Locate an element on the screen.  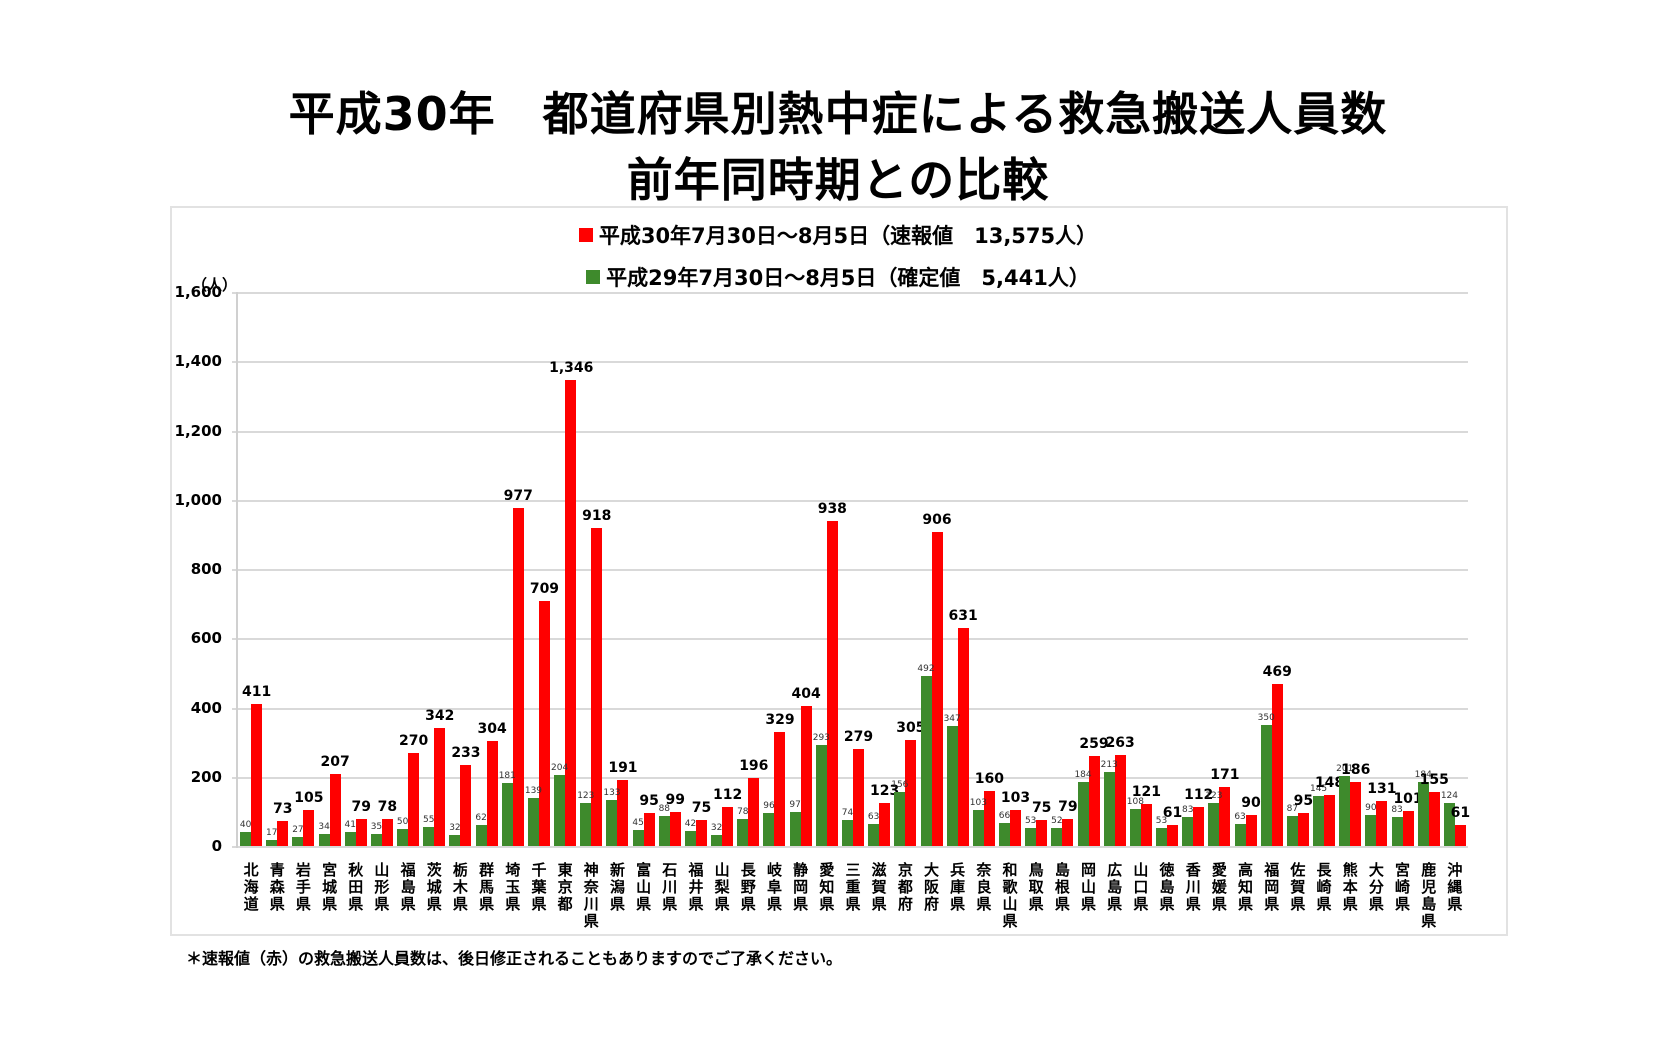
x-tick-label: 秋田県 is located at coordinates (356, 887).